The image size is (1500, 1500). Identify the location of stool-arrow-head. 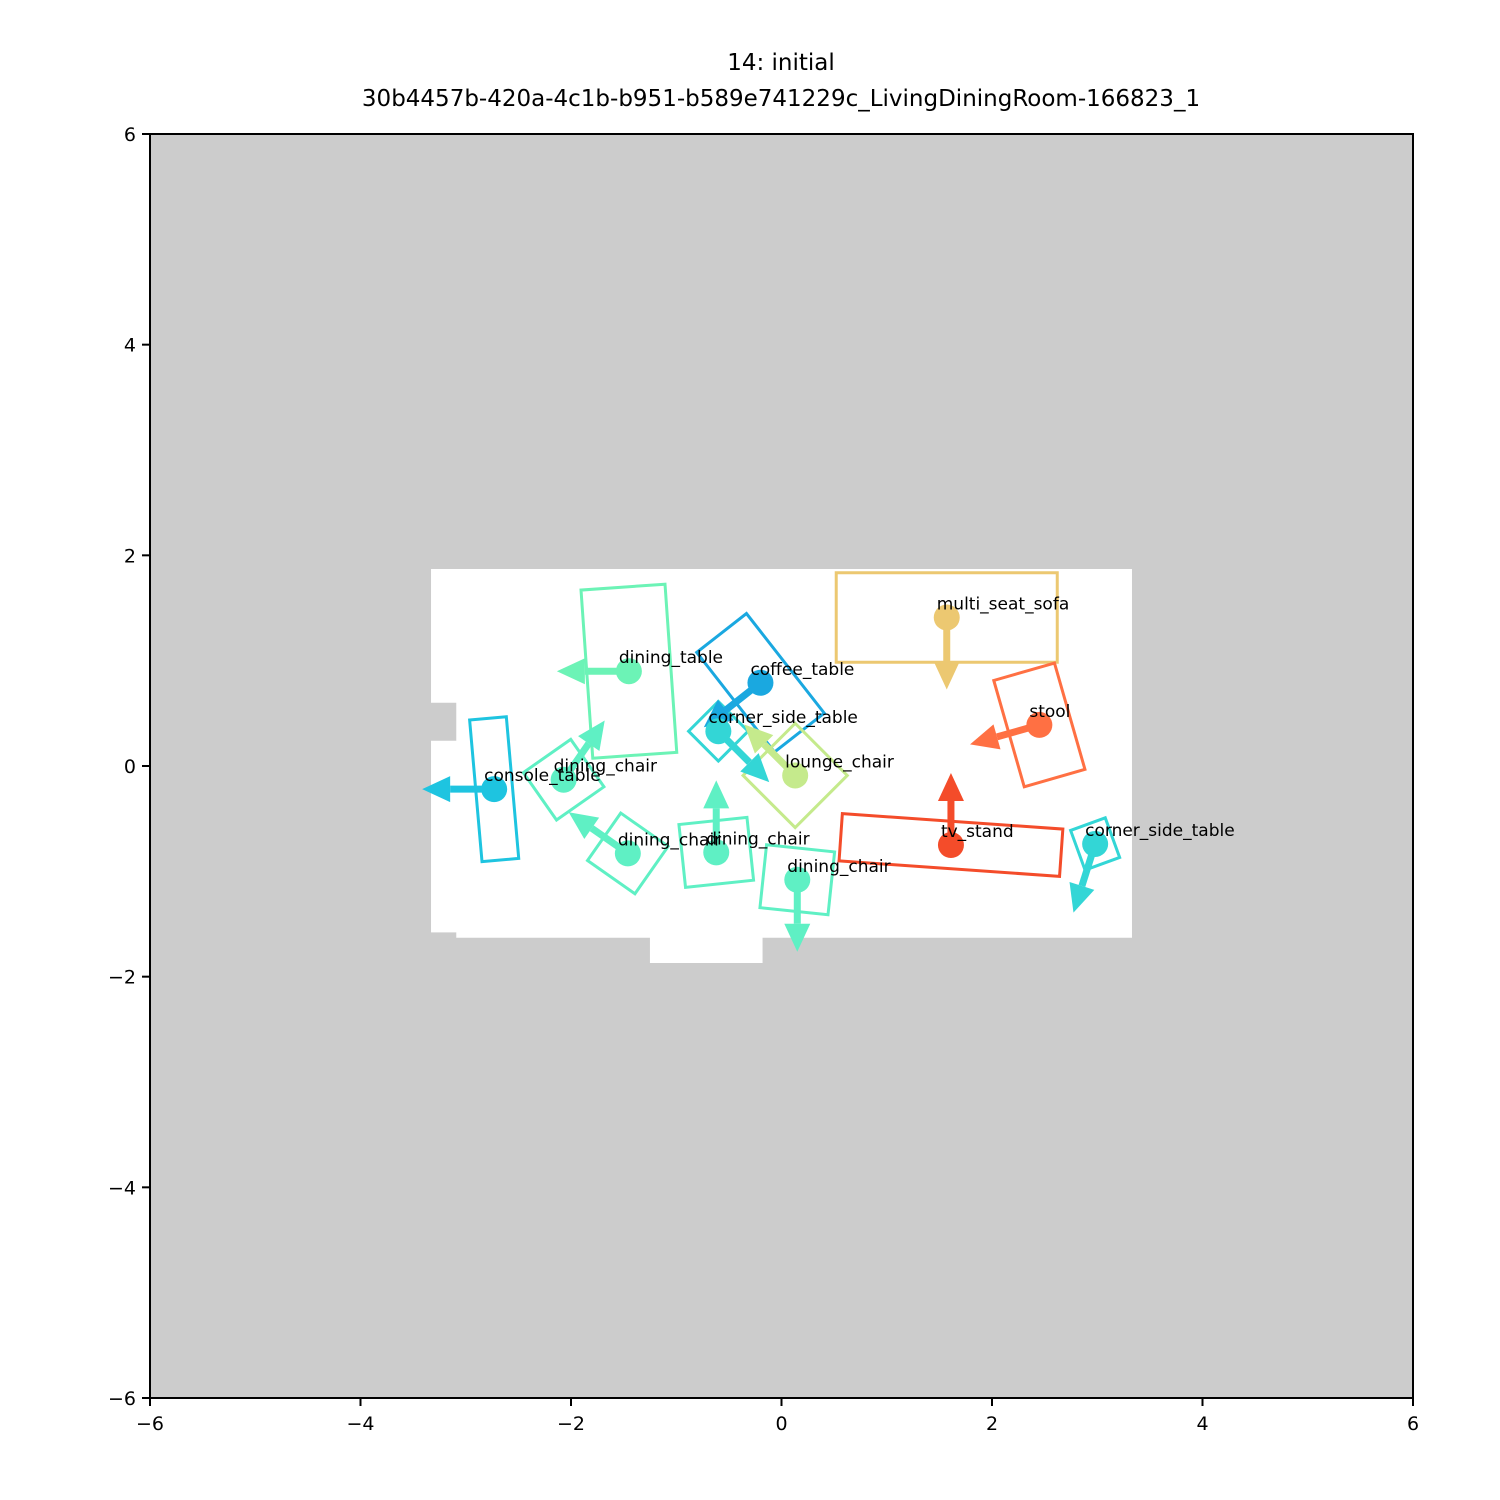
(985, 737).